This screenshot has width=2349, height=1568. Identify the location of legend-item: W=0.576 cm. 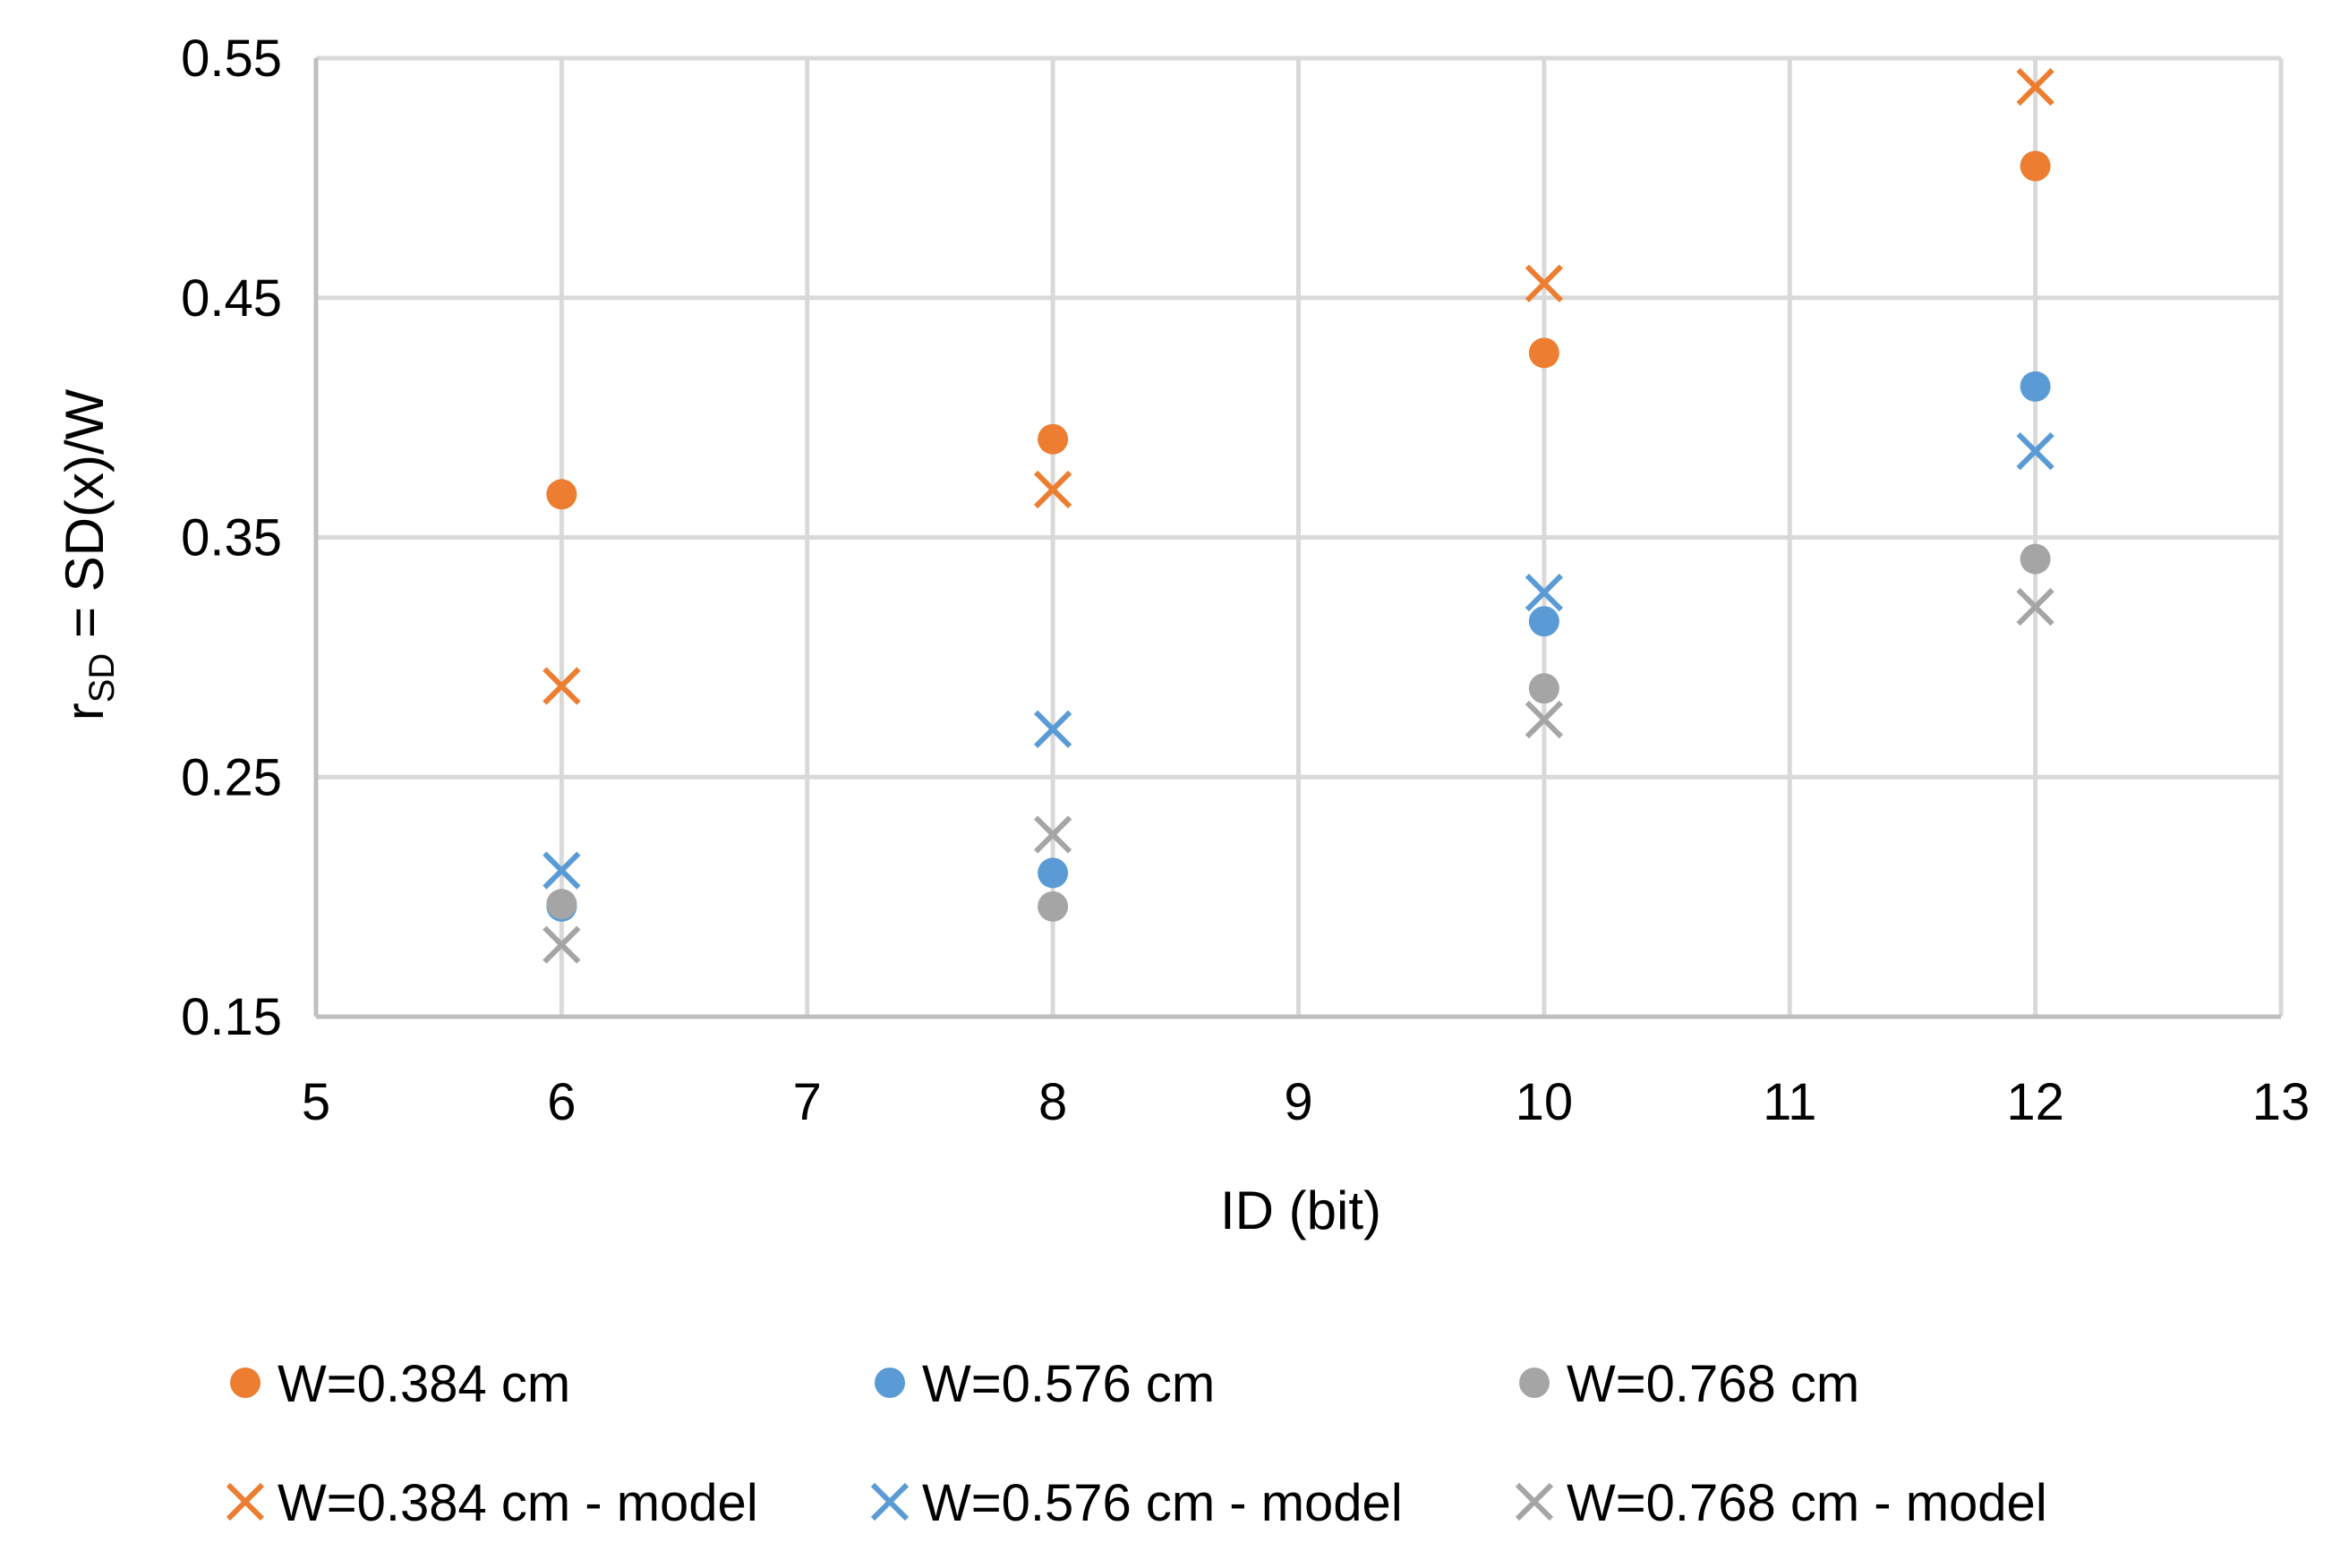
(1045, 1384).